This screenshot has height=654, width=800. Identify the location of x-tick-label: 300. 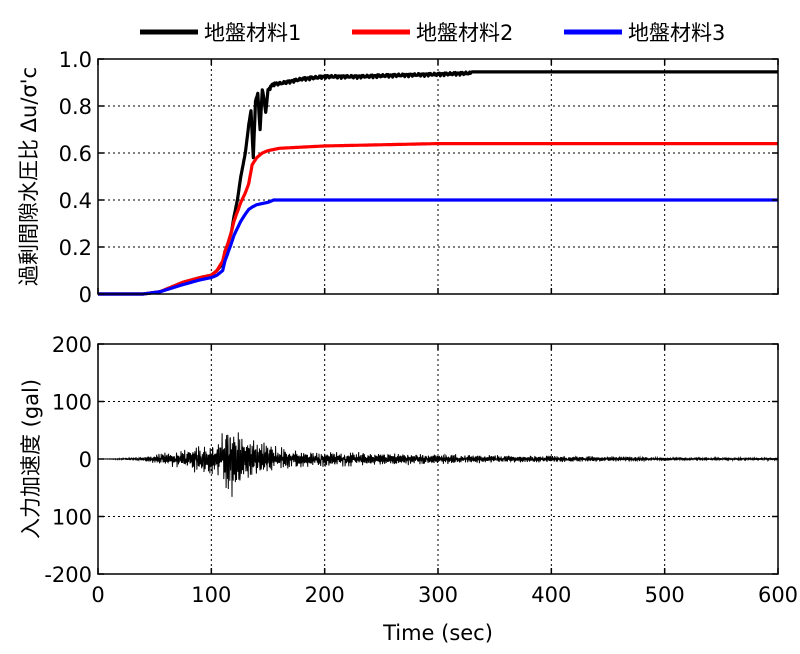
(438, 595).